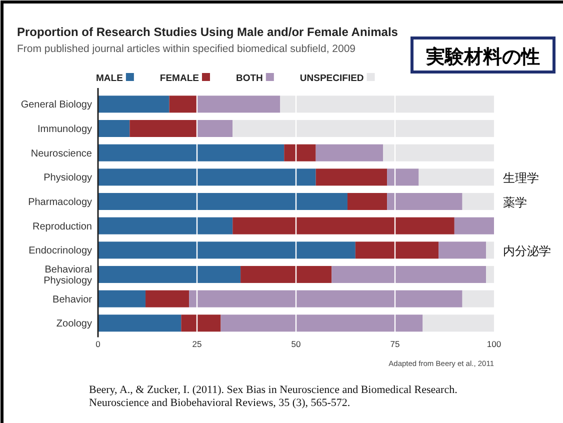 Image resolution: width=563 pixels, height=423 pixels. I want to click on x-tick-label: 25, so click(197, 344).